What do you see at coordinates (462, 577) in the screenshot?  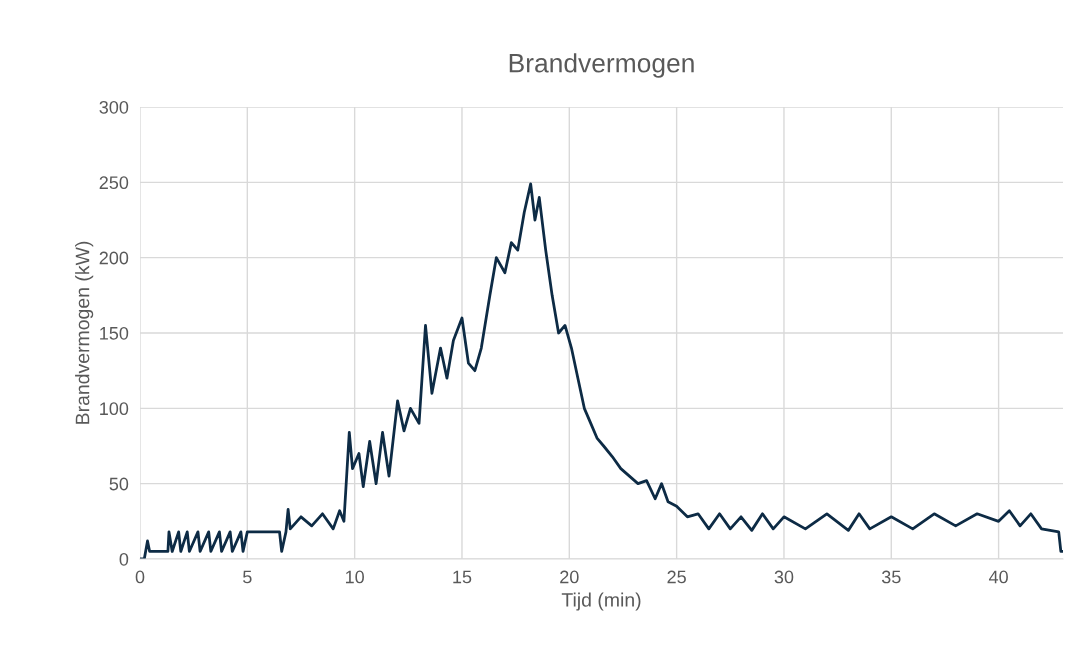 I see `x-tick-label: 15` at bounding box center [462, 577].